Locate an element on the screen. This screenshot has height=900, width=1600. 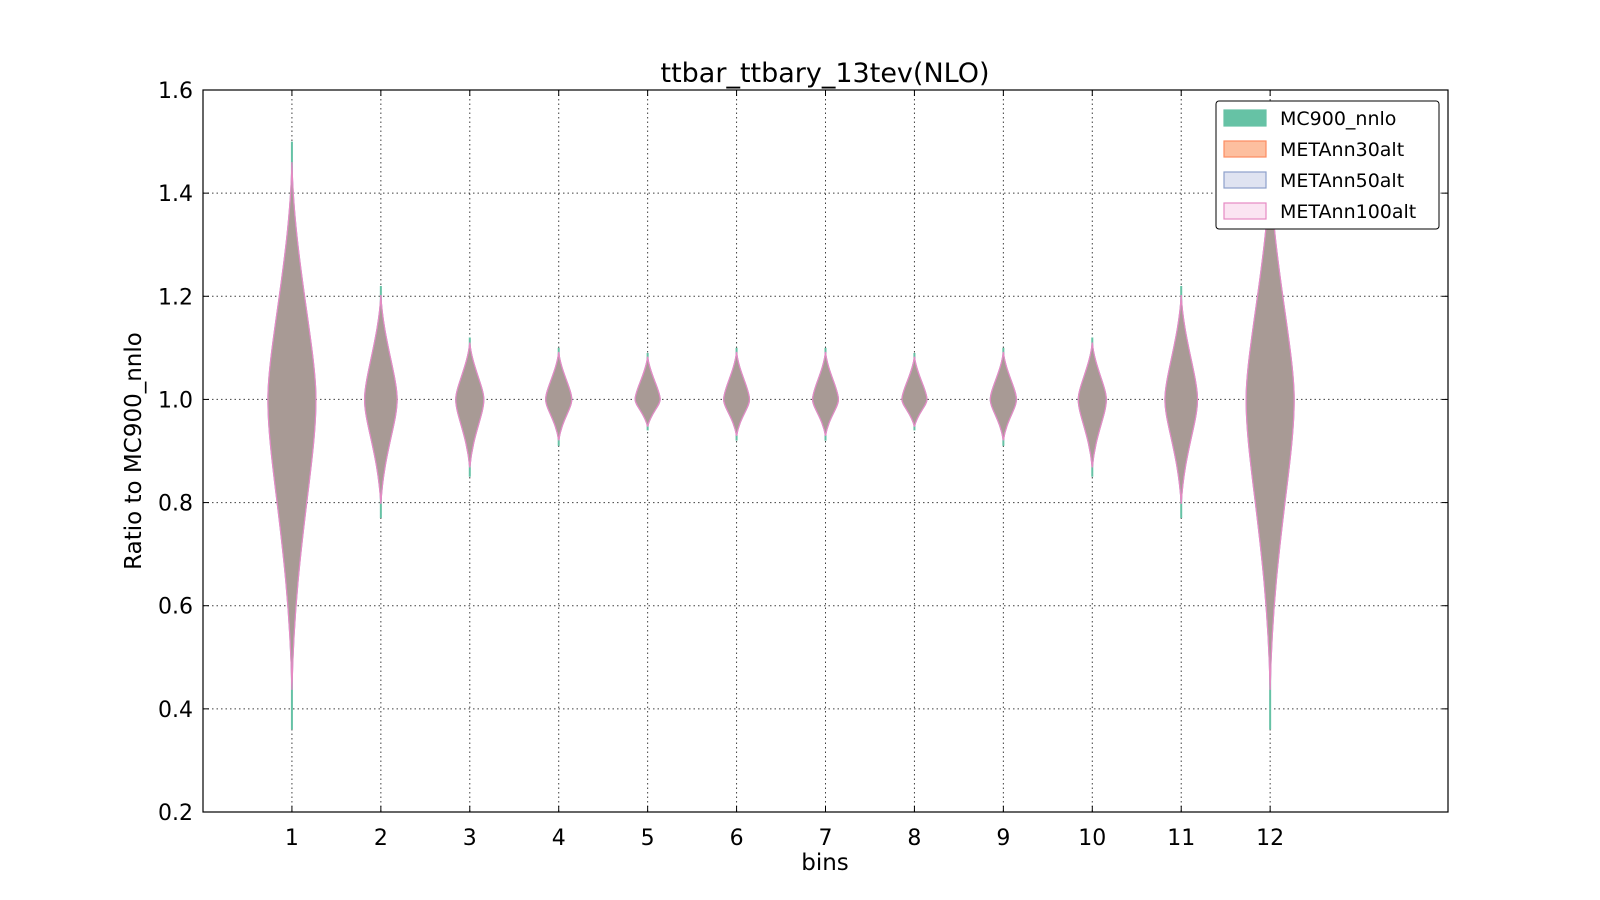
y-tick-label: 0.2 is located at coordinates (175, 813).